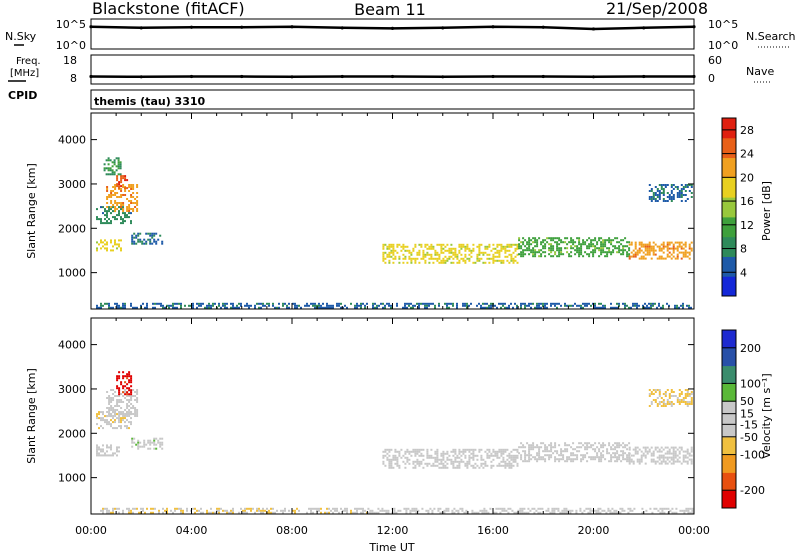 This screenshot has height=554, width=800. I want to click on noise-series, so click(392, 28).